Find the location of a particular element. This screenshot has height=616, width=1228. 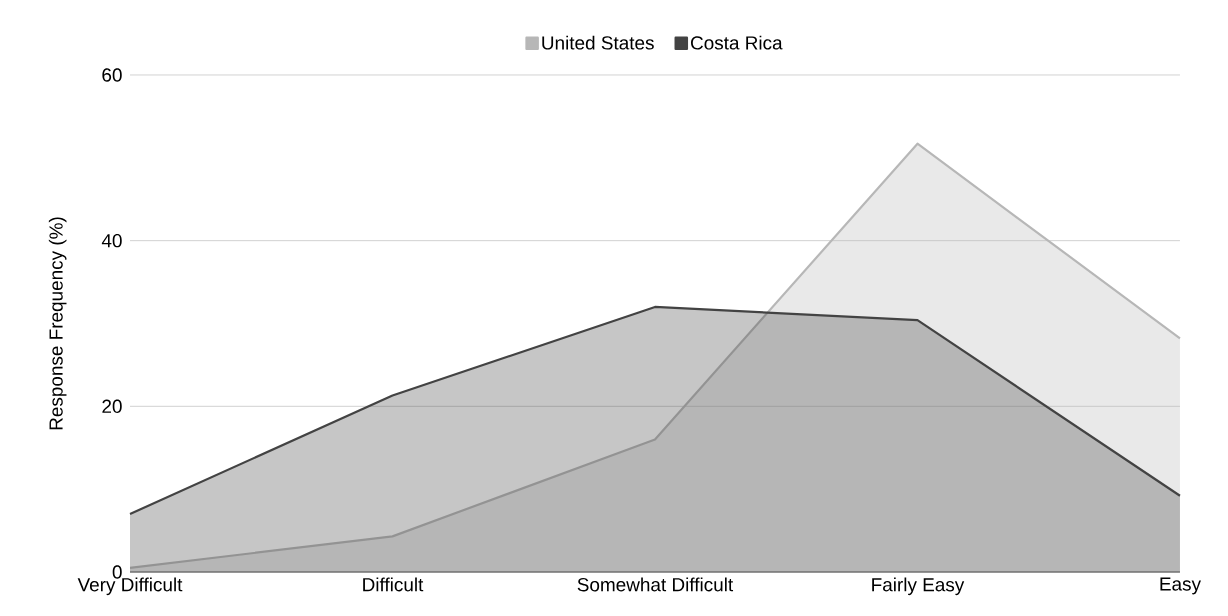

y-tick-label: 0 is located at coordinates (117, 572).